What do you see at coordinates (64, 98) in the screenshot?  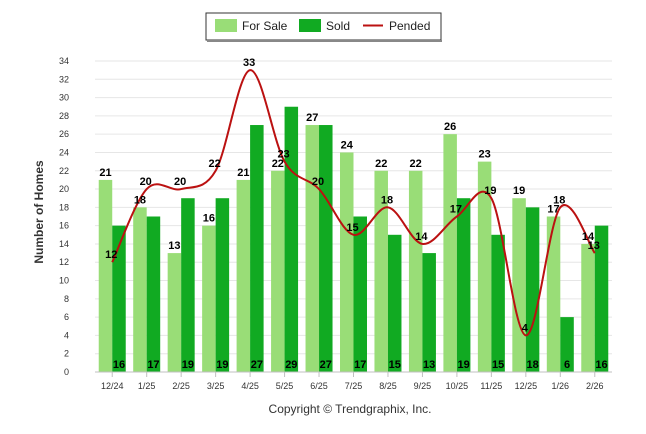 I see `y-tick-label: 30` at bounding box center [64, 98].